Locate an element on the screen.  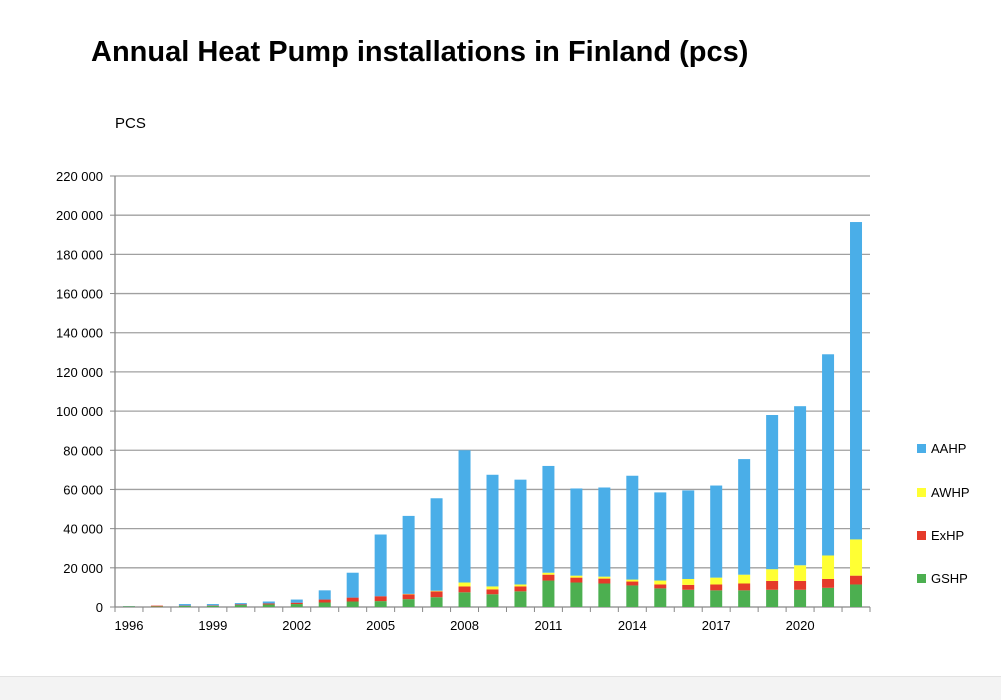
bar-aahp-2004 is located at coordinates (353, 585).